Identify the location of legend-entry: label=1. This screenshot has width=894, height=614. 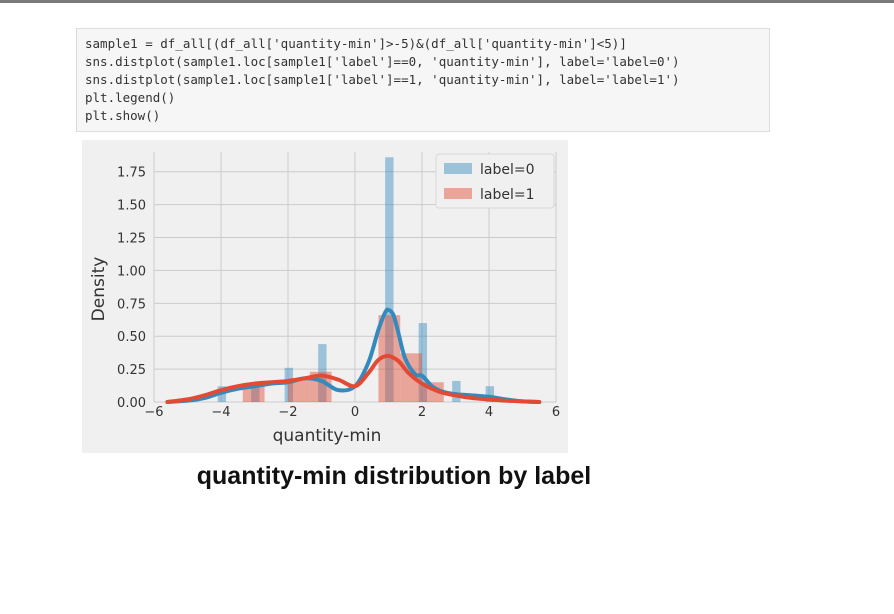
(507, 195).